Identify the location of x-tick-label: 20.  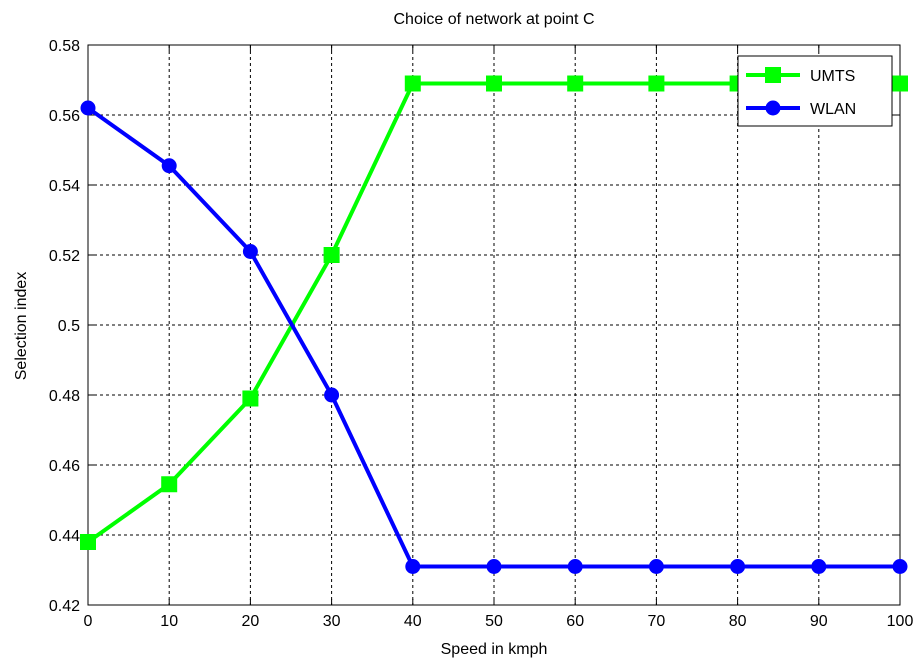
(251, 621).